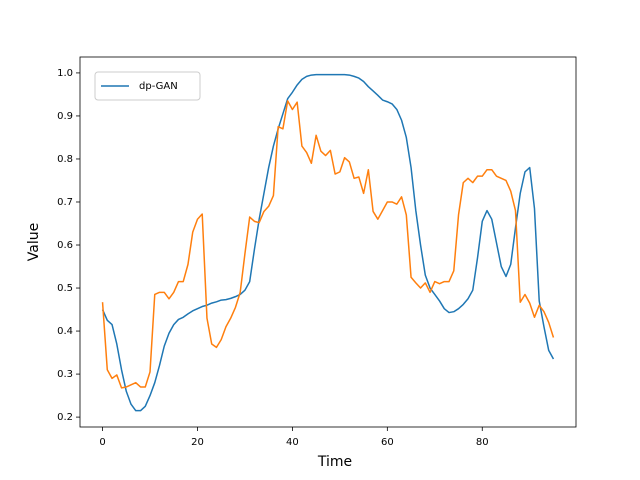 The image size is (640, 480). I want to click on x-tick-label: 20, so click(197, 442).